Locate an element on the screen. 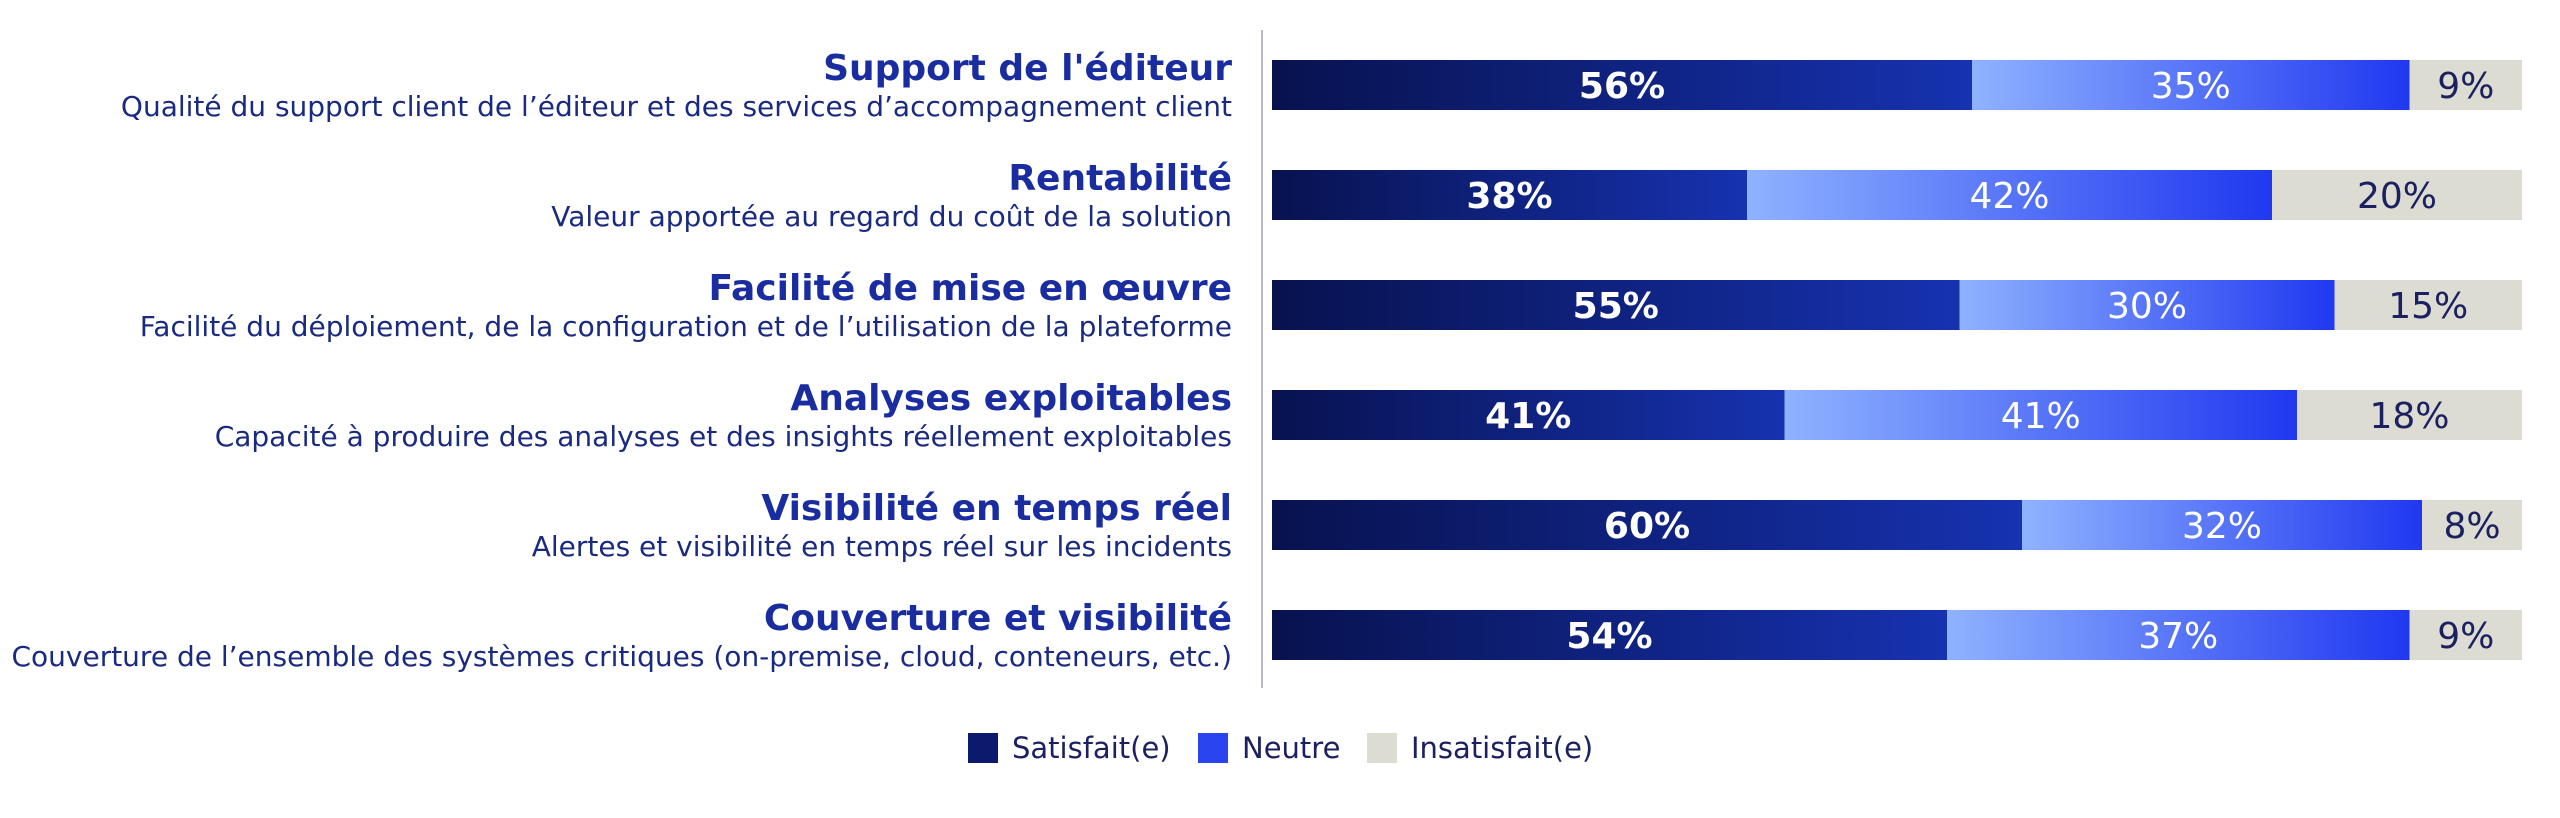 The width and height of the screenshot is (2560, 818). legend-label: Insatisfait(e) is located at coordinates (1502, 748).